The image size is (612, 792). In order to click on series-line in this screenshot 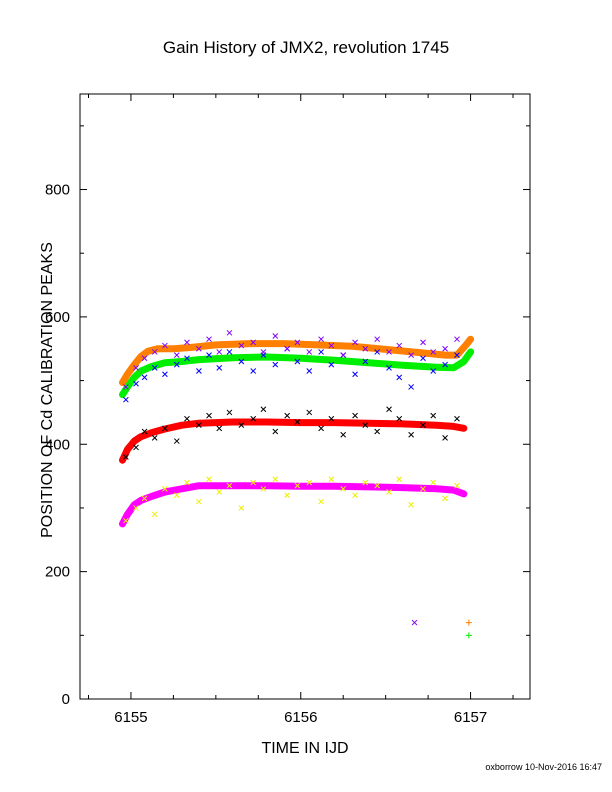, I will do `click(297, 373)`.